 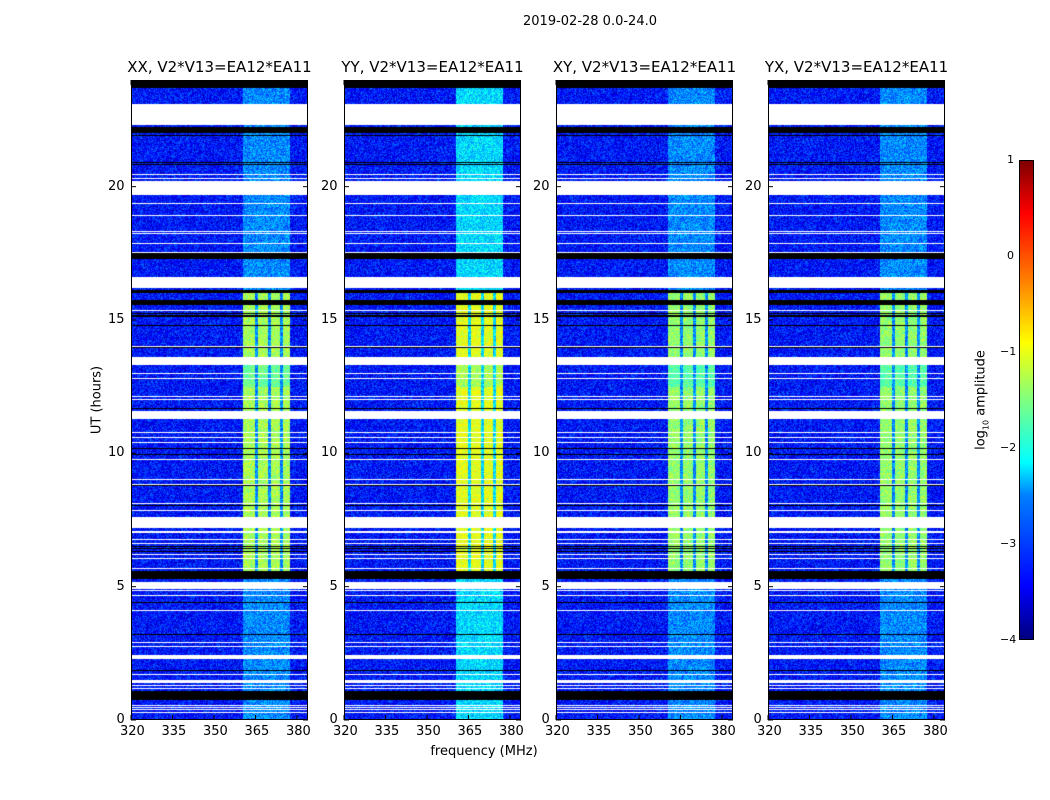 I want to click on colorbar-tick-label: 1, so click(x=1010, y=159).